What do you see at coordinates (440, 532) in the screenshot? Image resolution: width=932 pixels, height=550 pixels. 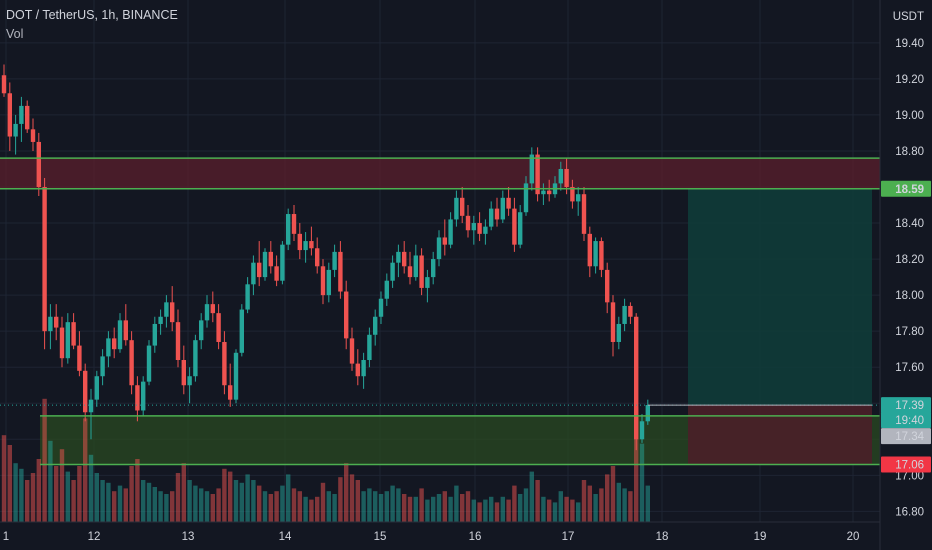 I see `time-axis: 1 12 13 14 15 16 17 18 19 20` at bounding box center [440, 532].